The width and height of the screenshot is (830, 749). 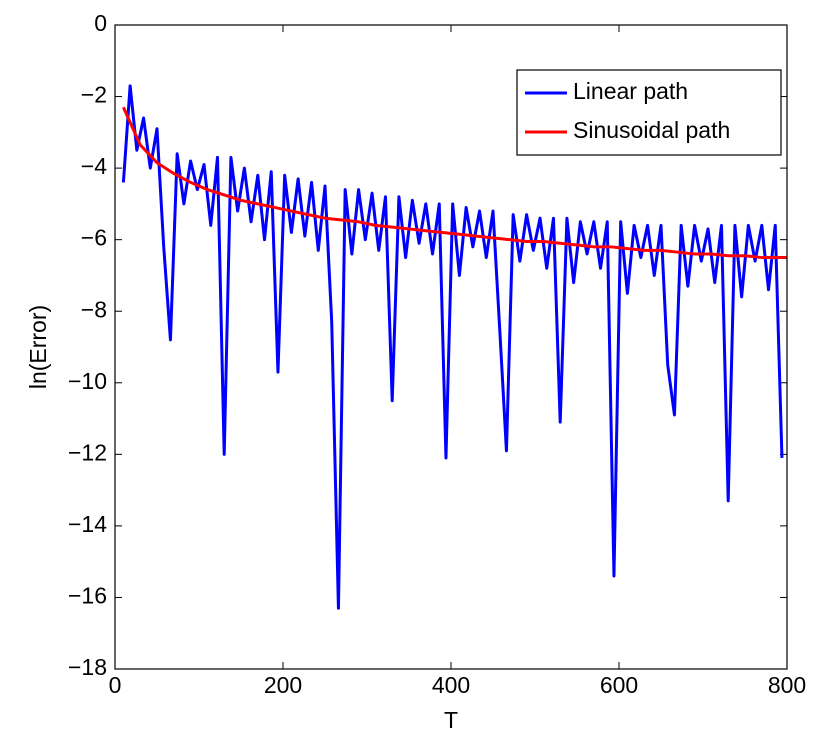 I want to click on y-tick-label: −2, so click(x=94, y=95).